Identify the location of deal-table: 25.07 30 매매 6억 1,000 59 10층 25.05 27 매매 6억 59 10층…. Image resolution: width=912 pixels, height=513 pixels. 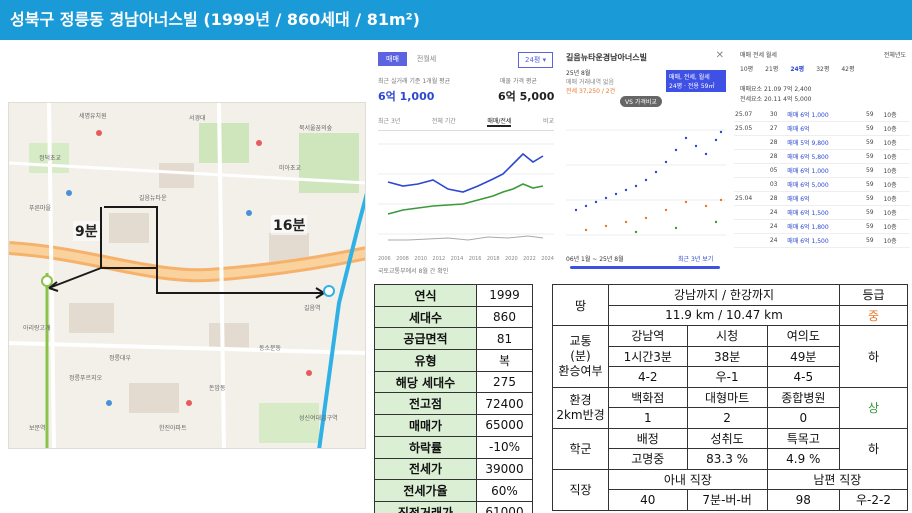
(822, 178).